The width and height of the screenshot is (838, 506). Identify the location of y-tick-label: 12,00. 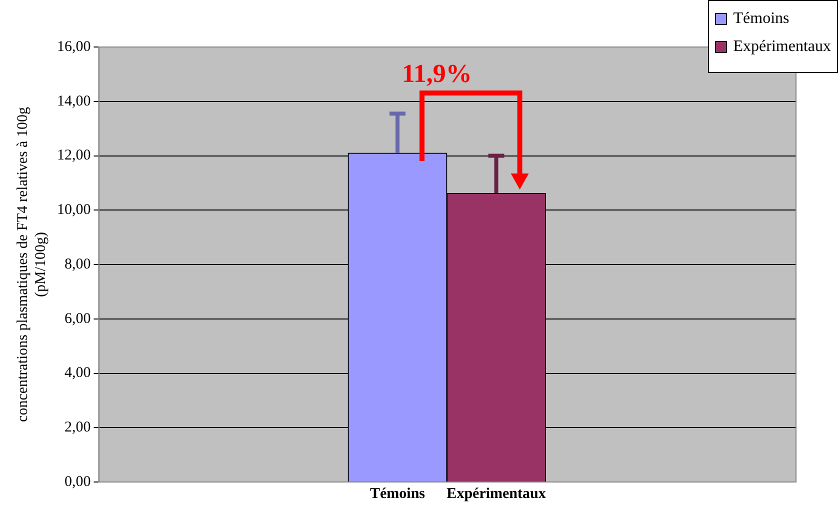
(74, 156).